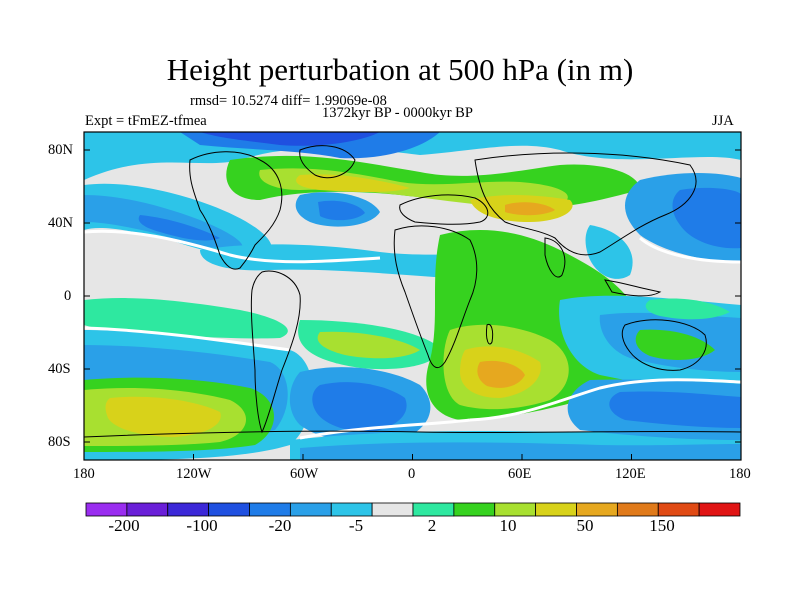 This screenshot has width=800, height=600. I want to click on period-label: 1372kyr BP - 0000kyr BP, so click(397, 113).